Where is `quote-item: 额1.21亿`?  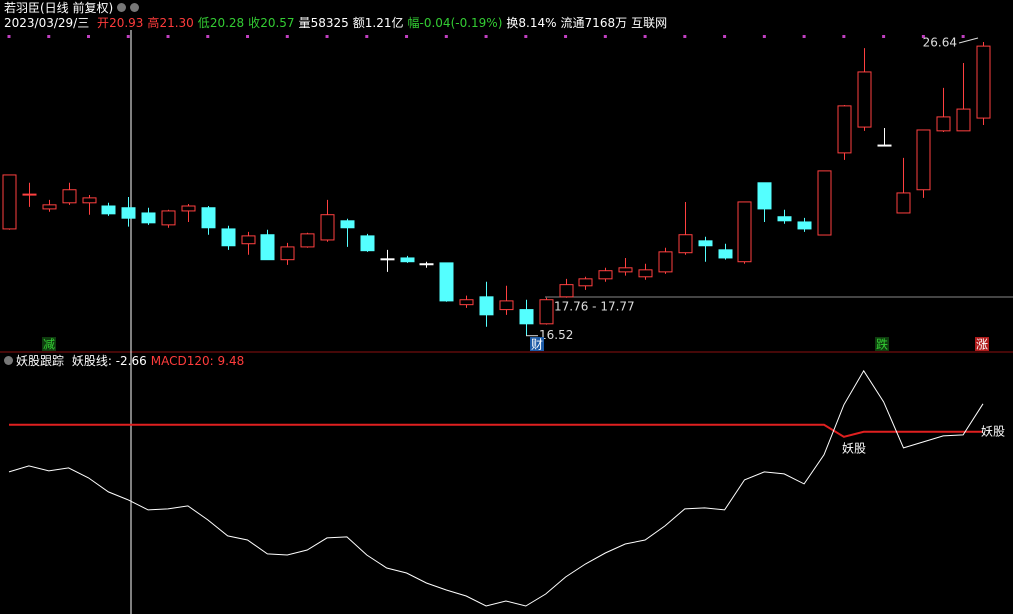 quote-item: 额1.21亿 is located at coordinates (378, 23).